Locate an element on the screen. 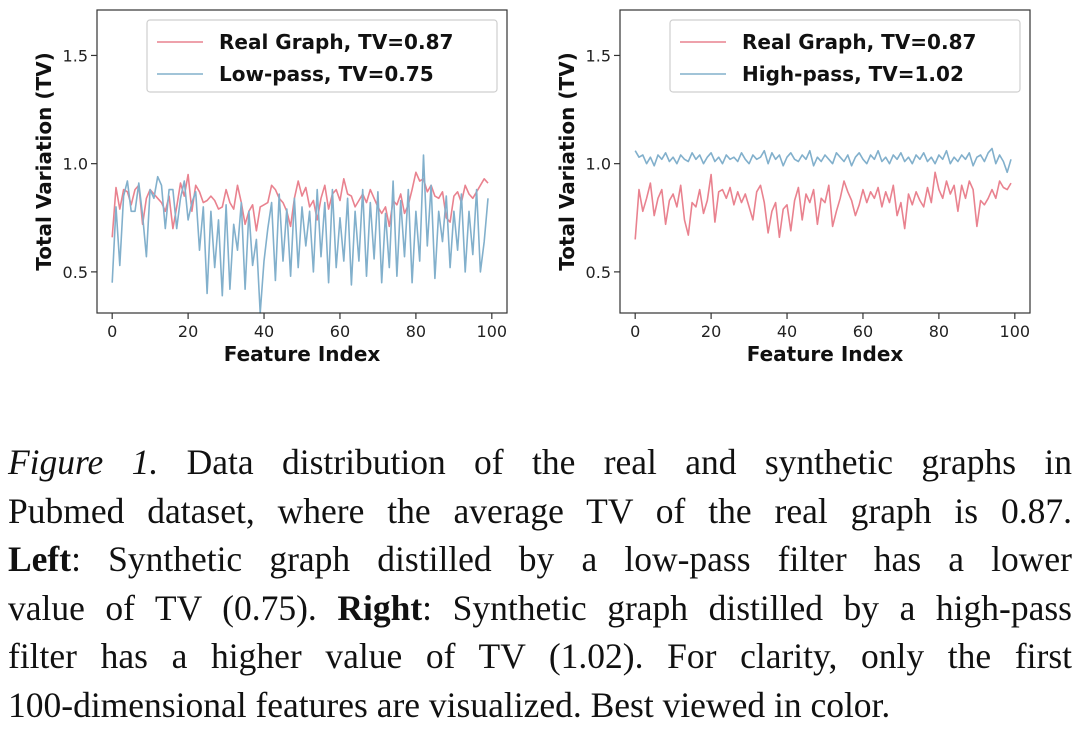 Image resolution: width=1080 pixels, height=734 pixels. legend-label: Low-pass, TV=0.75 is located at coordinates (326, 74).